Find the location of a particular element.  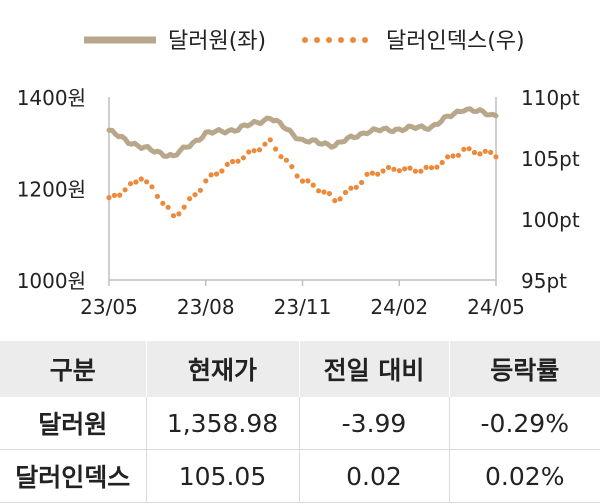

y-left-tick-label: 1200원 is located at coordinates (51, 190).